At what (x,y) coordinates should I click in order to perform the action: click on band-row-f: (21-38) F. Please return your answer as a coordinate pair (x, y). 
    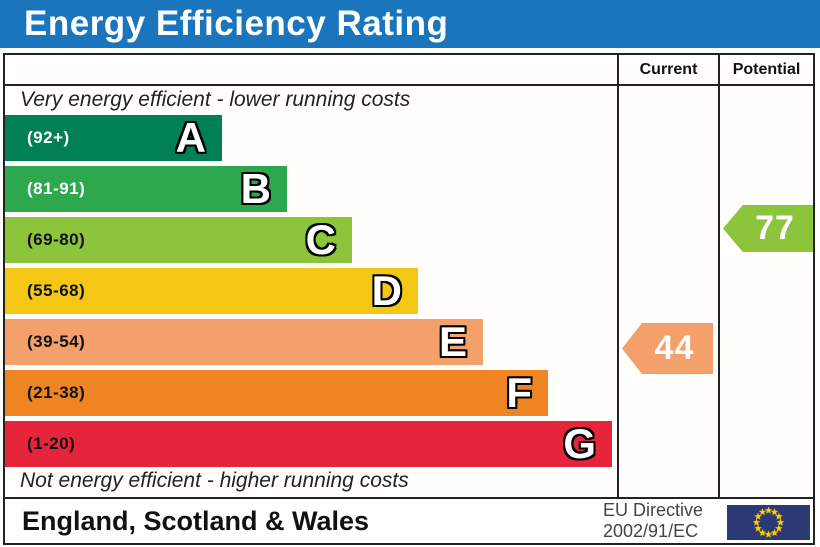
    Looking at the image, I should click on (276, 393).